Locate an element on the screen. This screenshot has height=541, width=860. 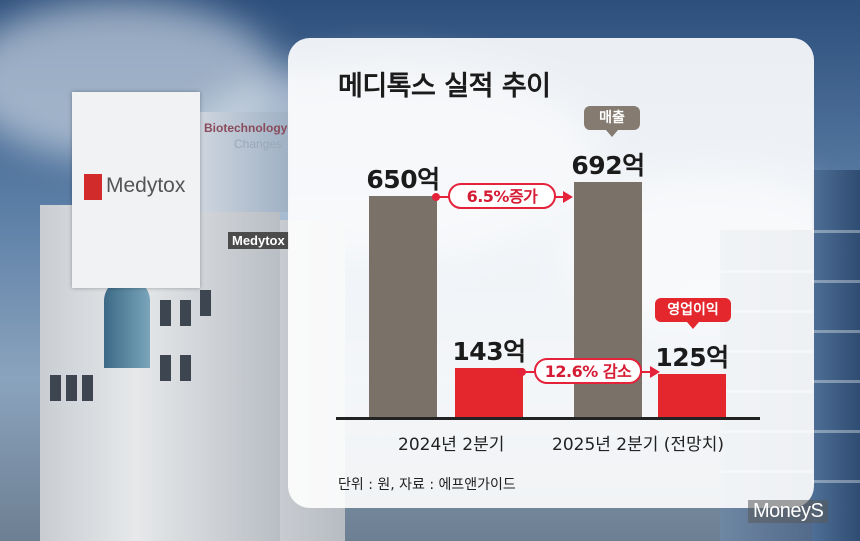
watermark: MoneyS is located at coordinates (788, 511).